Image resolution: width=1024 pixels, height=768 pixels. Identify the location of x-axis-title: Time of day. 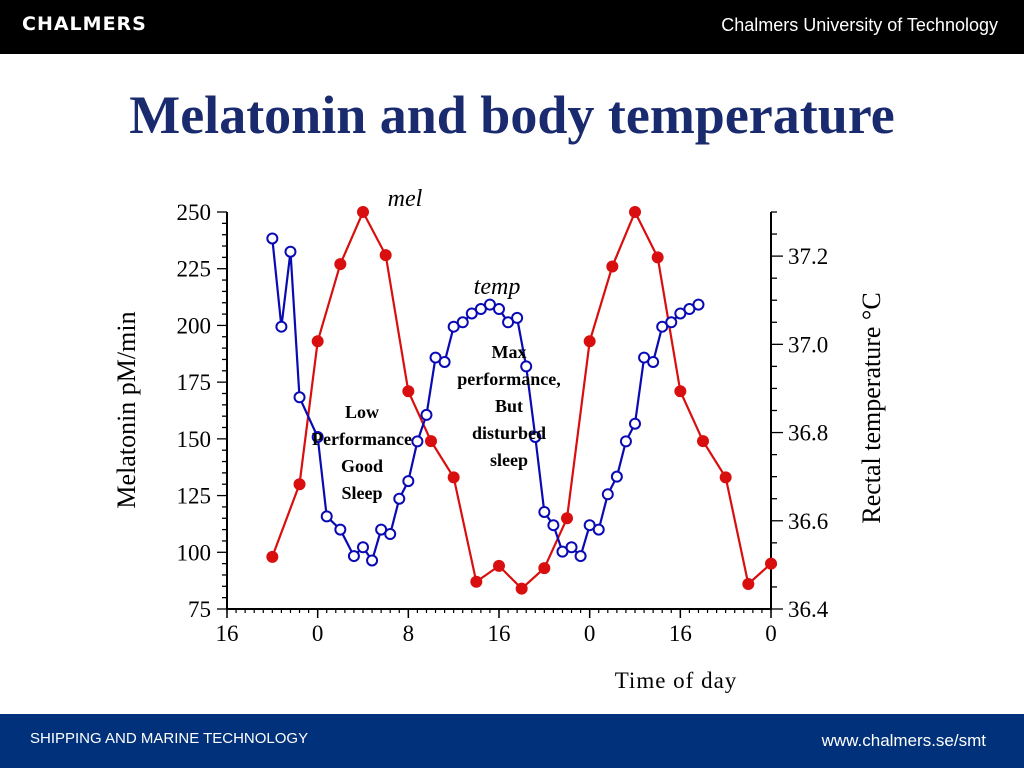
(676, 680).